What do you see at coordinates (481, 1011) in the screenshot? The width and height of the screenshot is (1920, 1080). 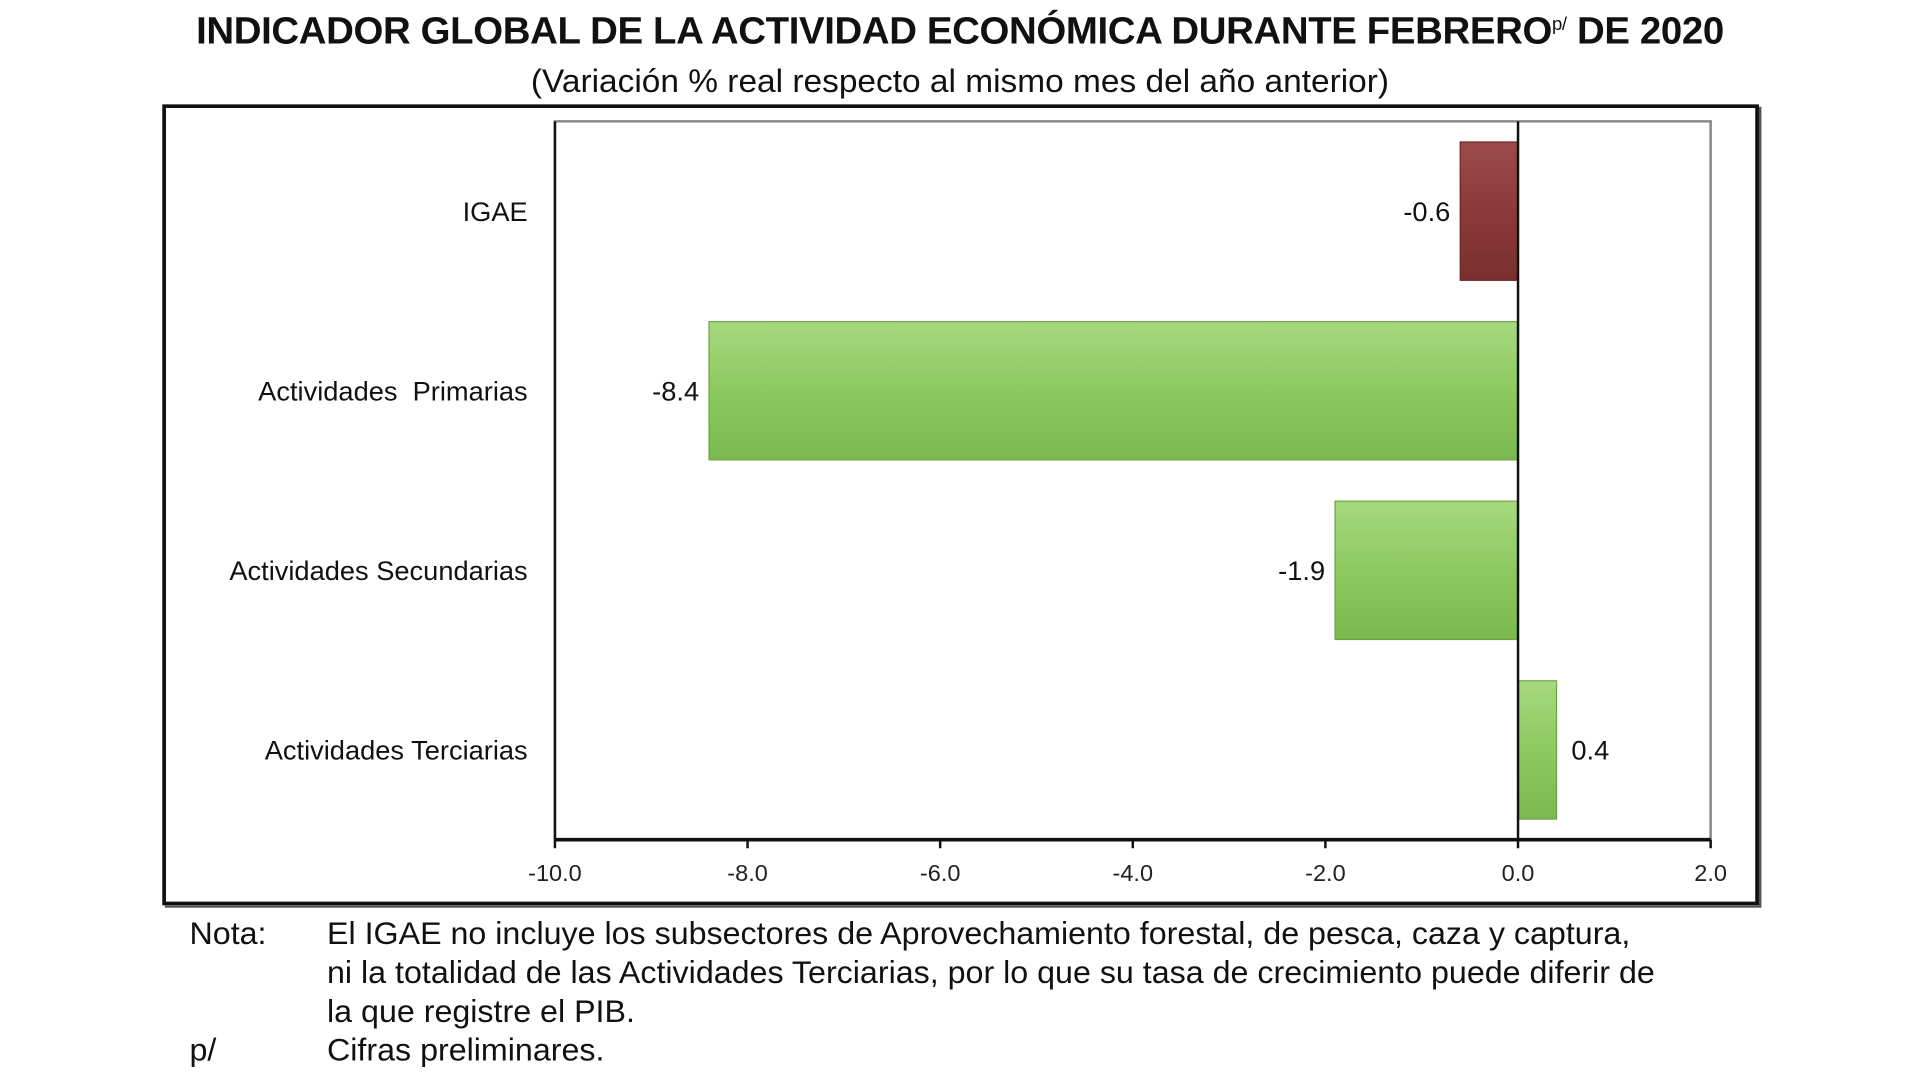 I see `note-line: la que registre el PIB.` at bounding box center [481, 1011].